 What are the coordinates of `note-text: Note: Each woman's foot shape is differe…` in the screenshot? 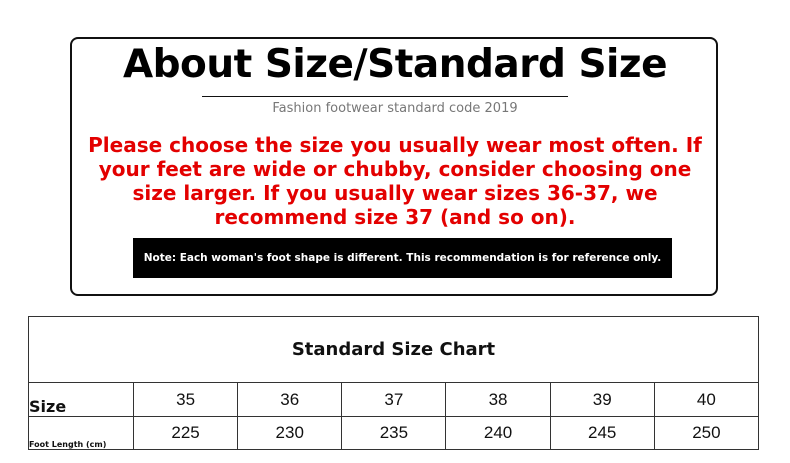 It's located at (402, 258).